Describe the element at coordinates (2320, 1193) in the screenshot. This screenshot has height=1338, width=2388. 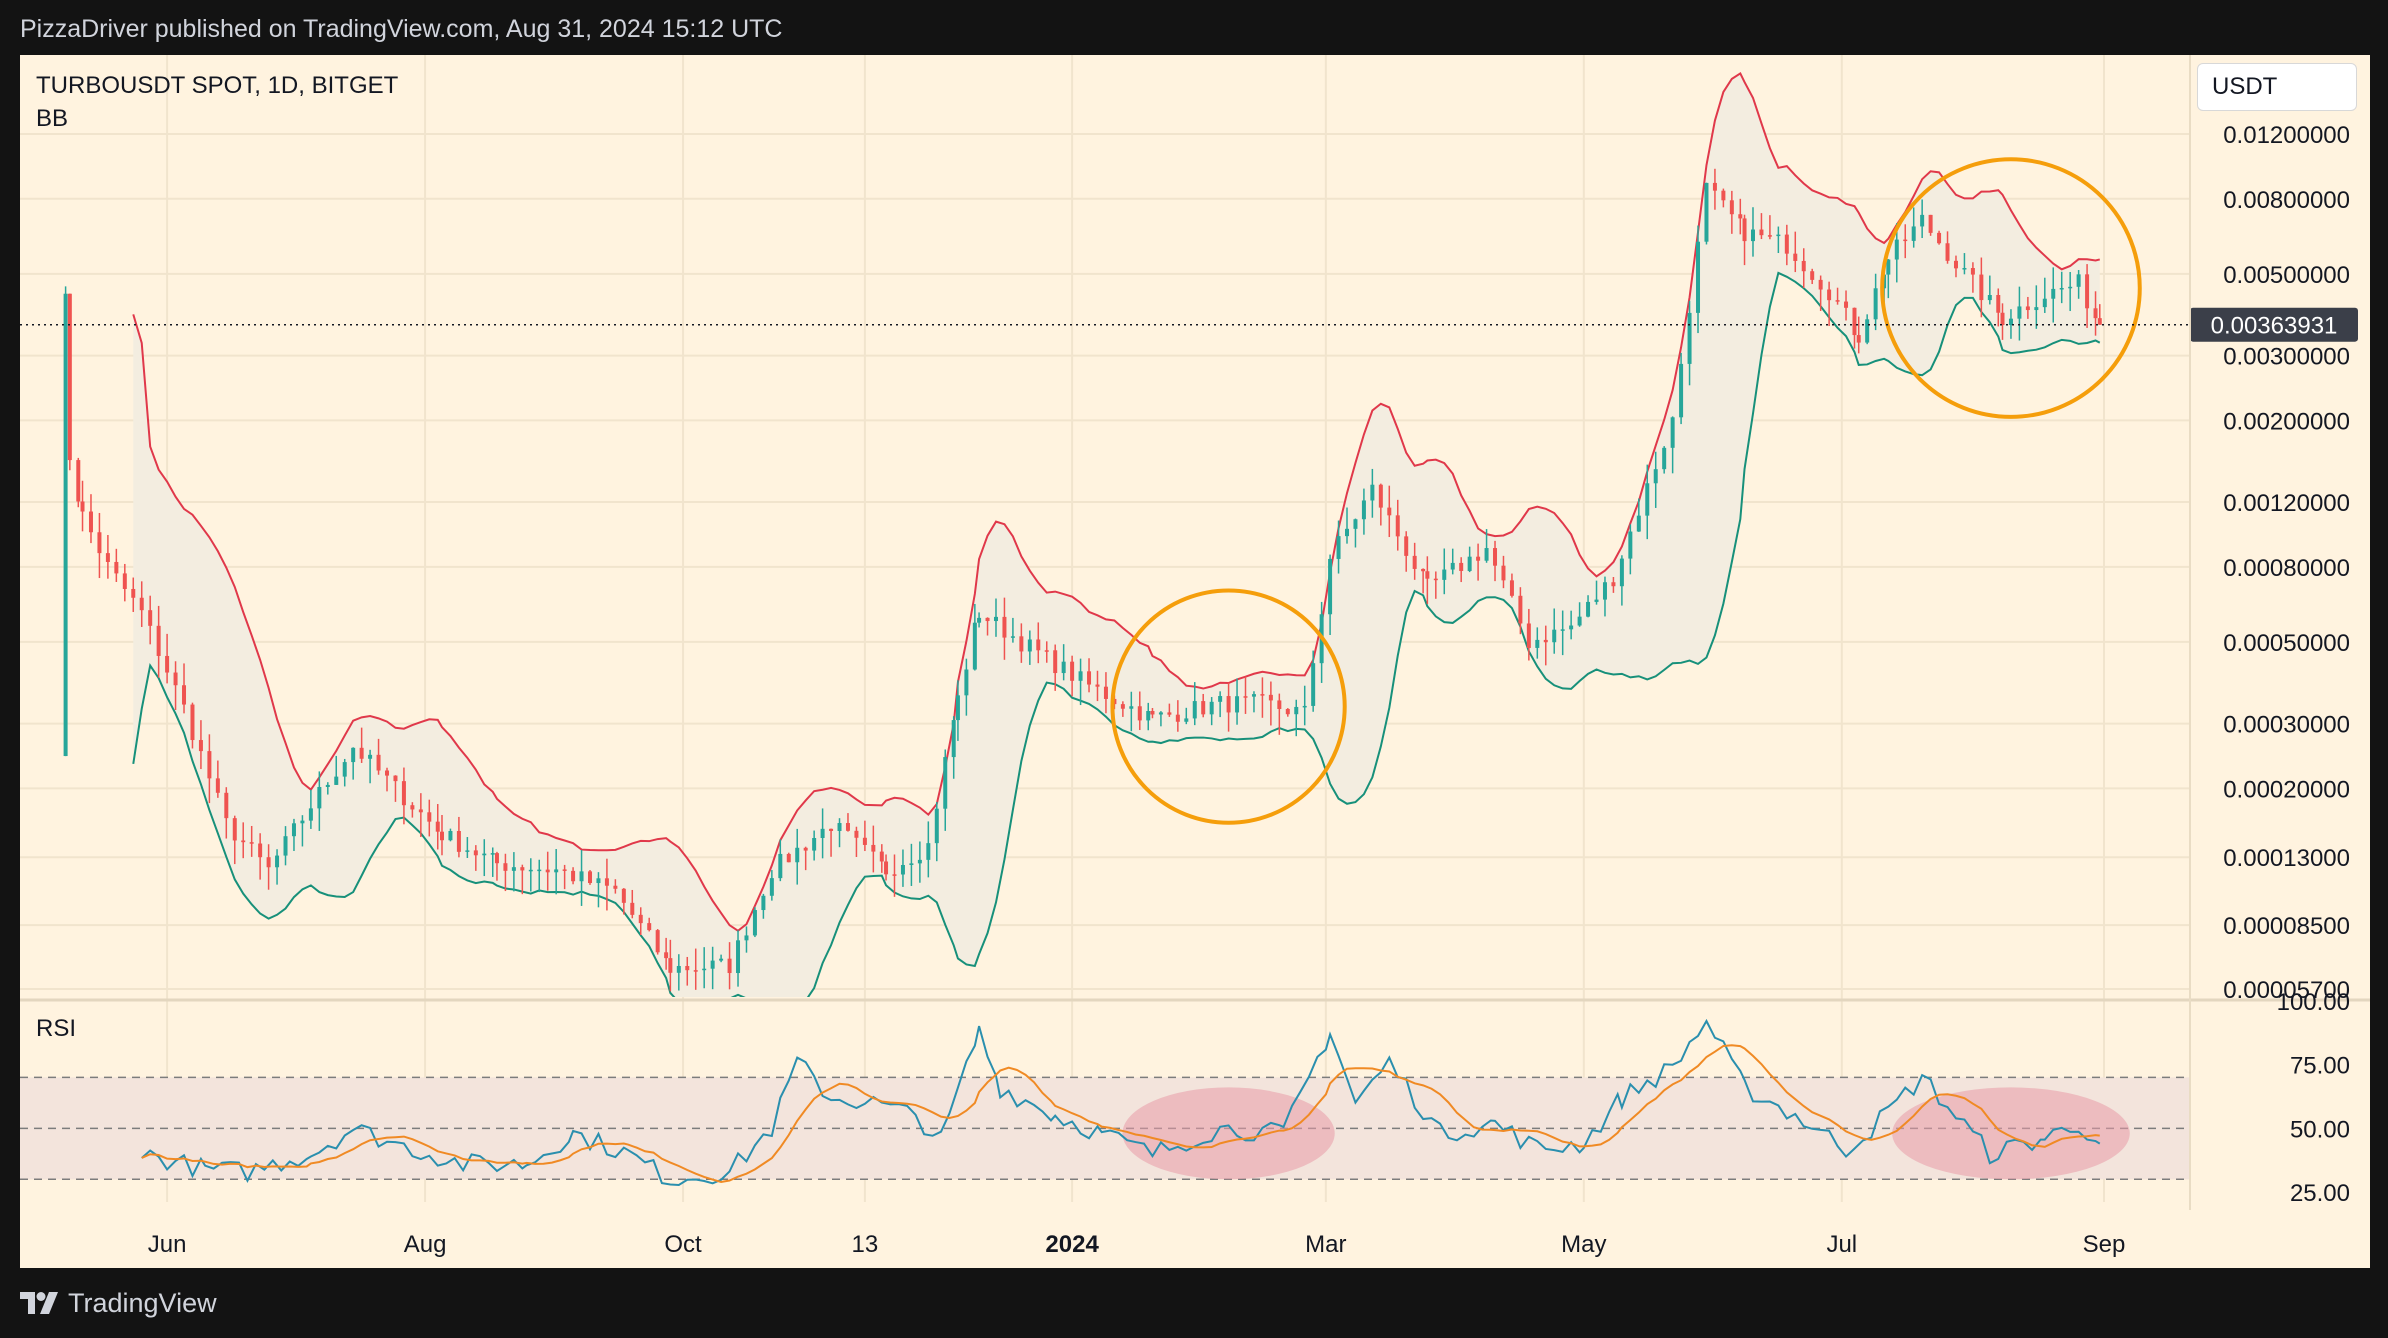
I see `rsi-tick-label: 25.00` at that location.